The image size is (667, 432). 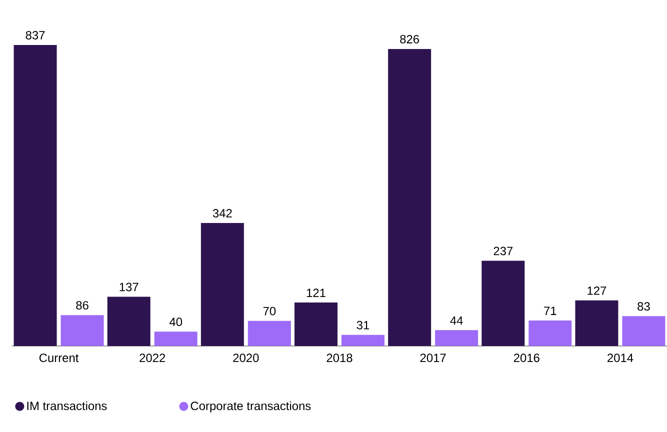 What do you see at coordinates (410, 39) in the screenshot?
I see `data-label: 826` at bounding box center [410, 39].